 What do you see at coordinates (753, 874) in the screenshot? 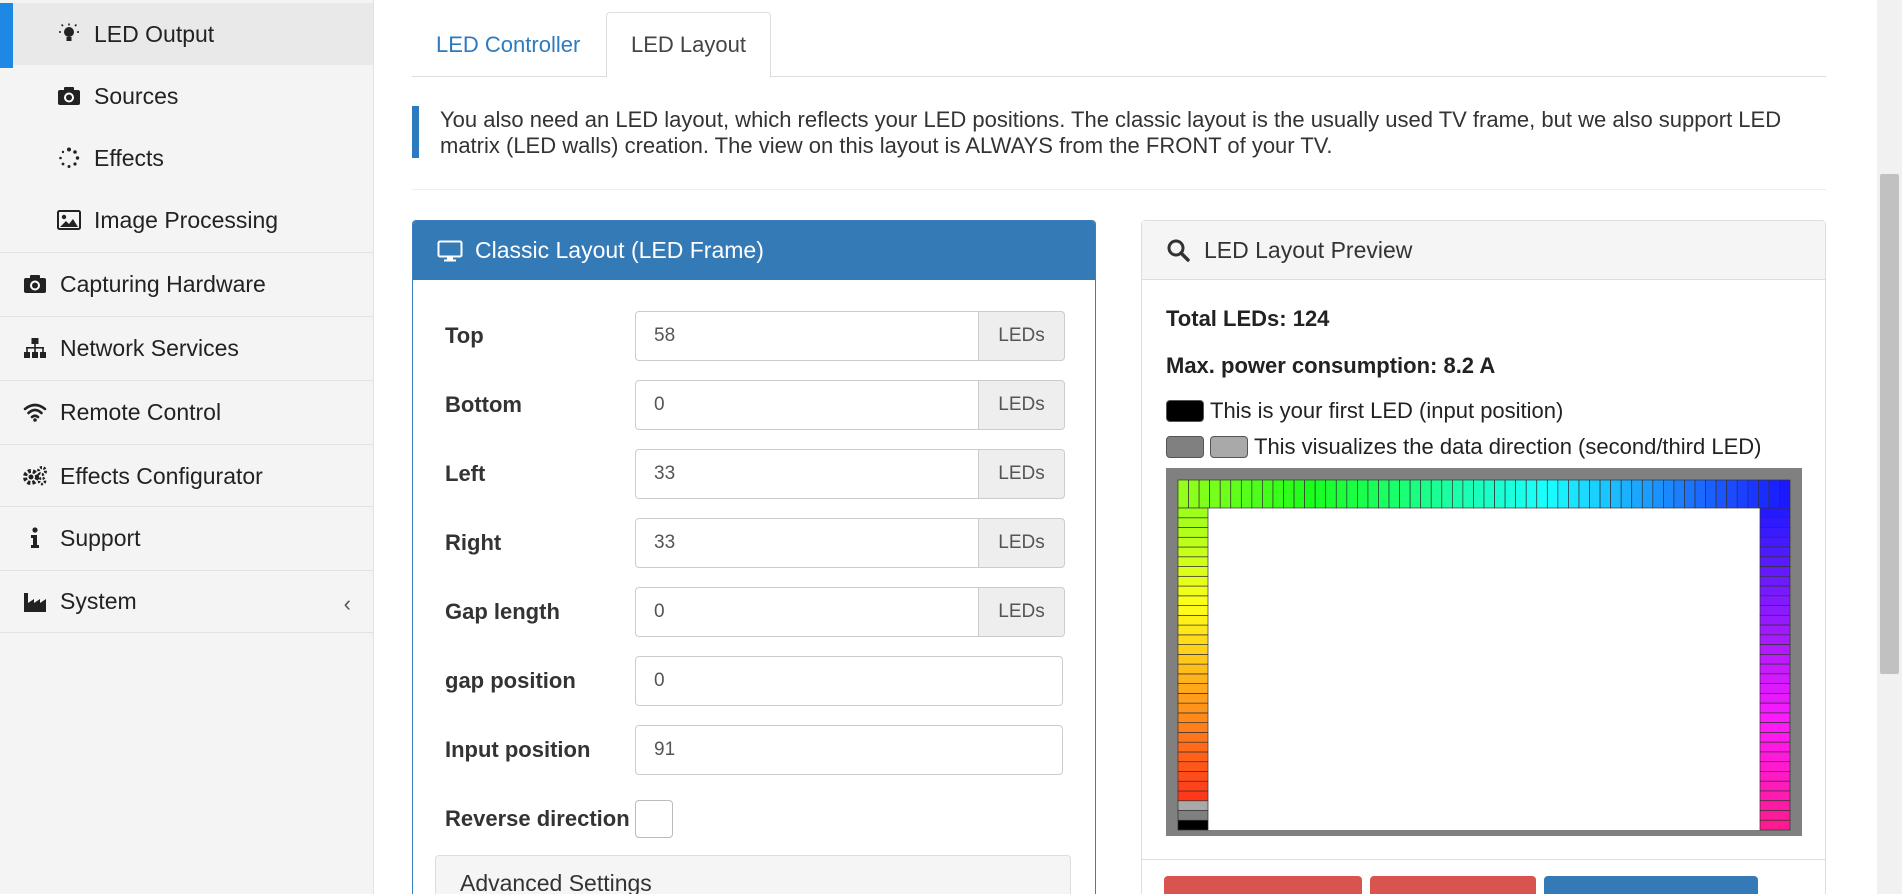
I see `advanced-settings-header: Advanced Settings` at bounding box center [753, 874].